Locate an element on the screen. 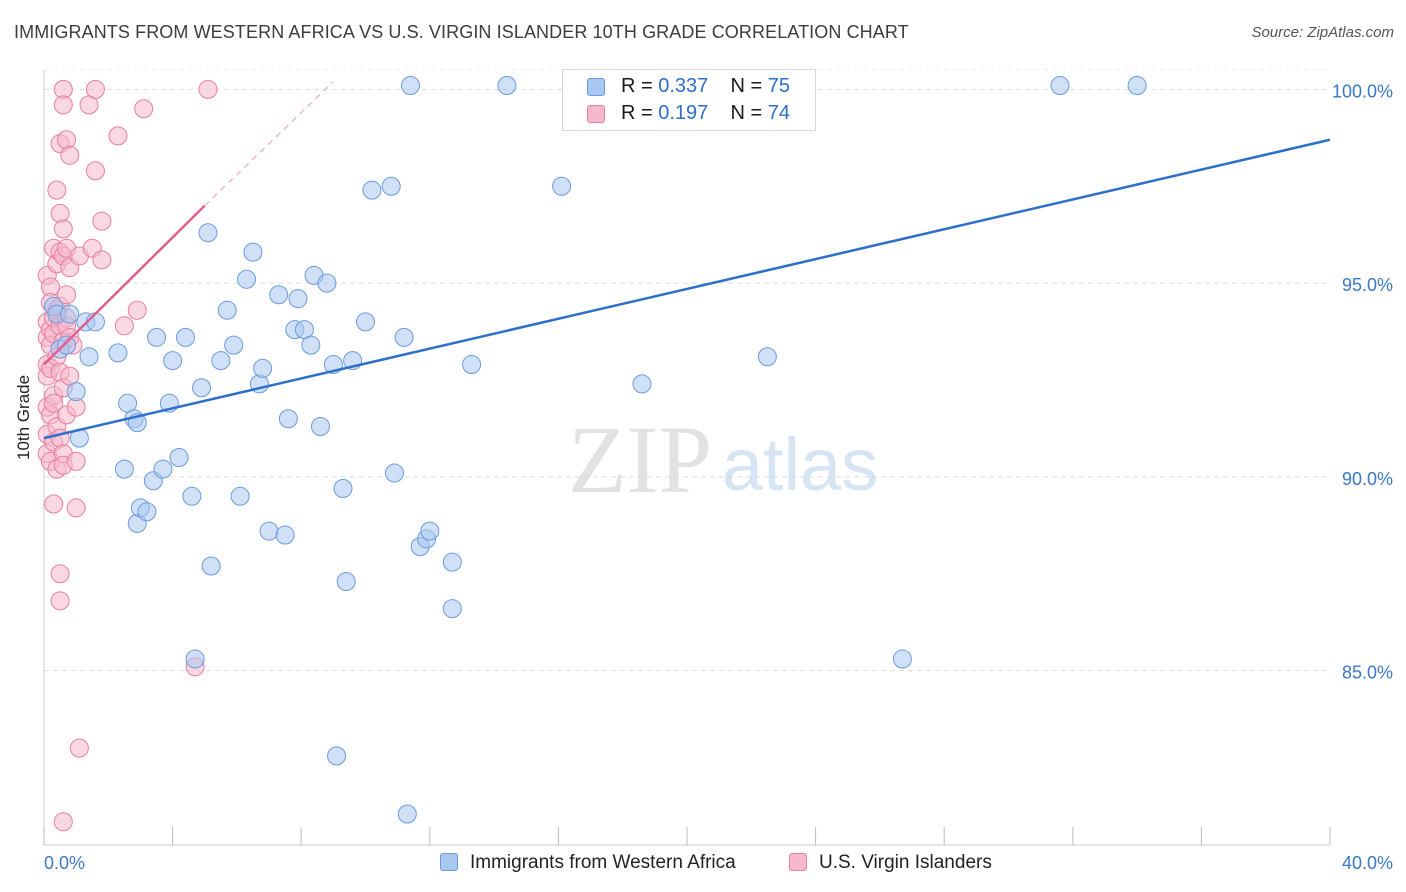 This screenshot has width=1406, height=892. bottom-legend-label-pink: U.S. Virgin Islanders is located at coordinates (905, 862).